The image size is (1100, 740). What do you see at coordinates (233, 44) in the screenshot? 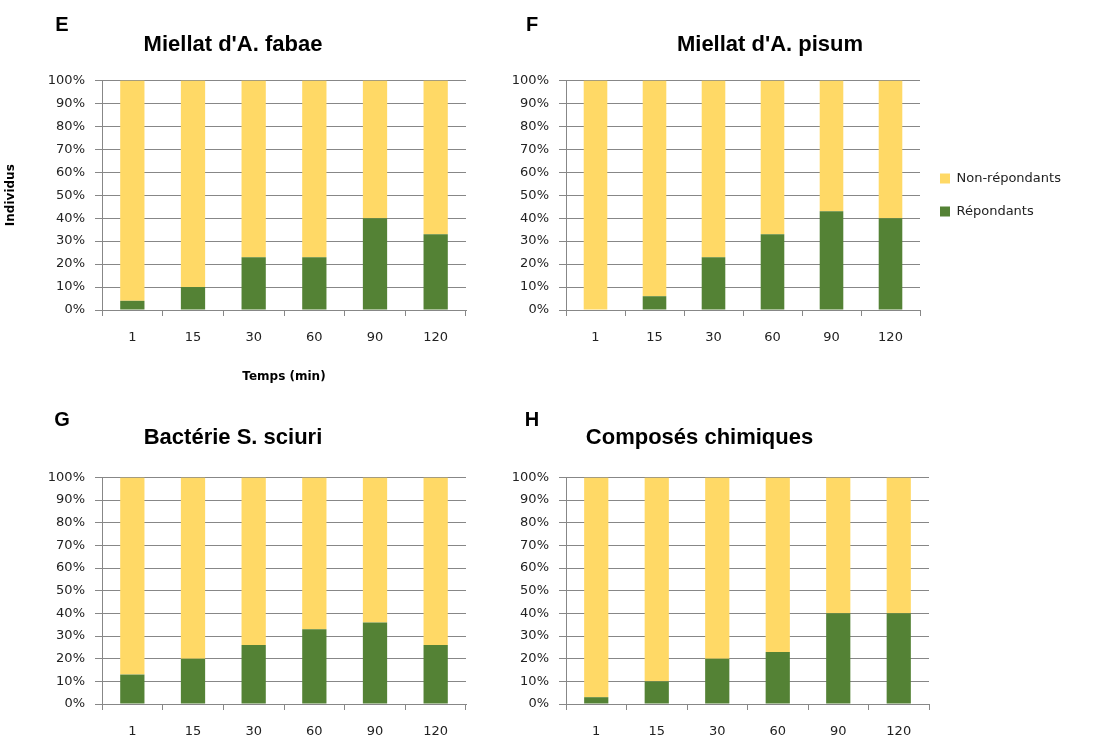
I see `chart-title: Miellat d'A. fabae` at bounding box center [233, 44].